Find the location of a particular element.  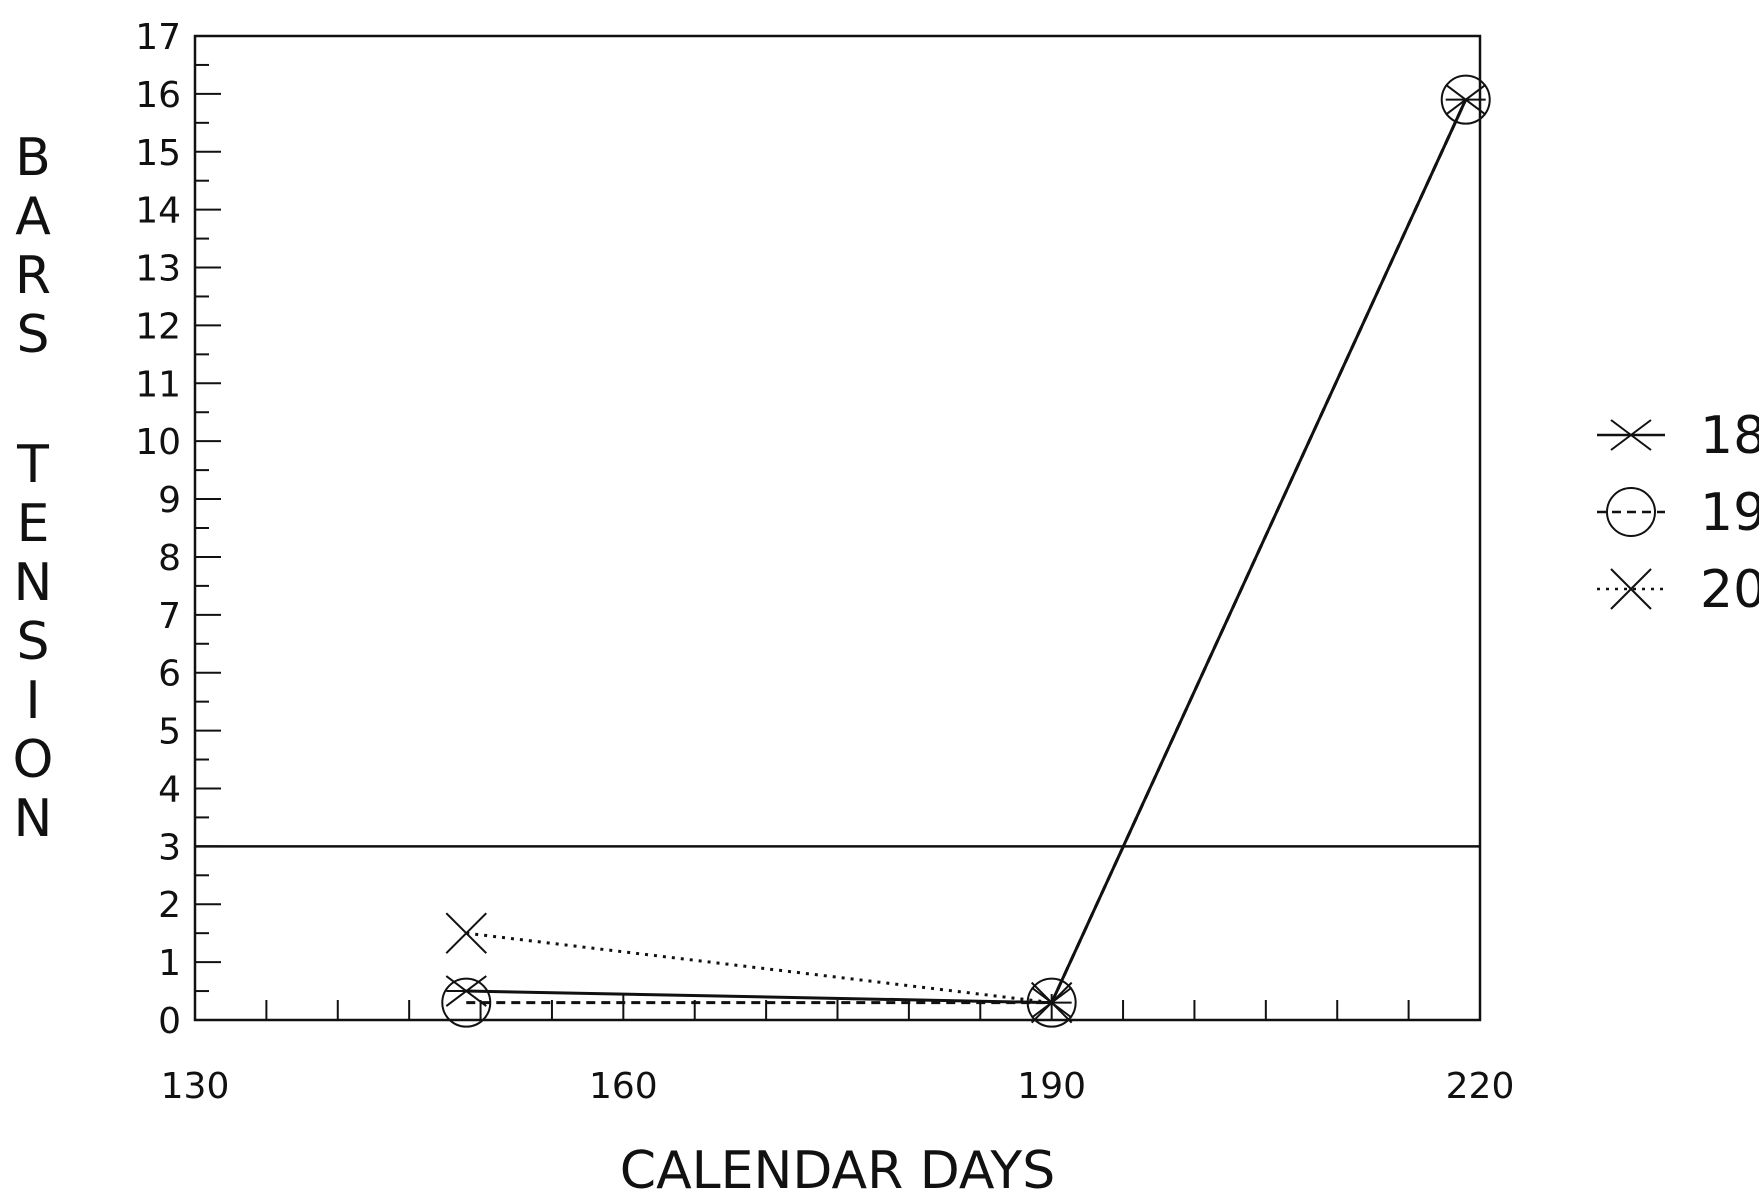

y-tick-label: 11 is located at coordinates (158, 384).